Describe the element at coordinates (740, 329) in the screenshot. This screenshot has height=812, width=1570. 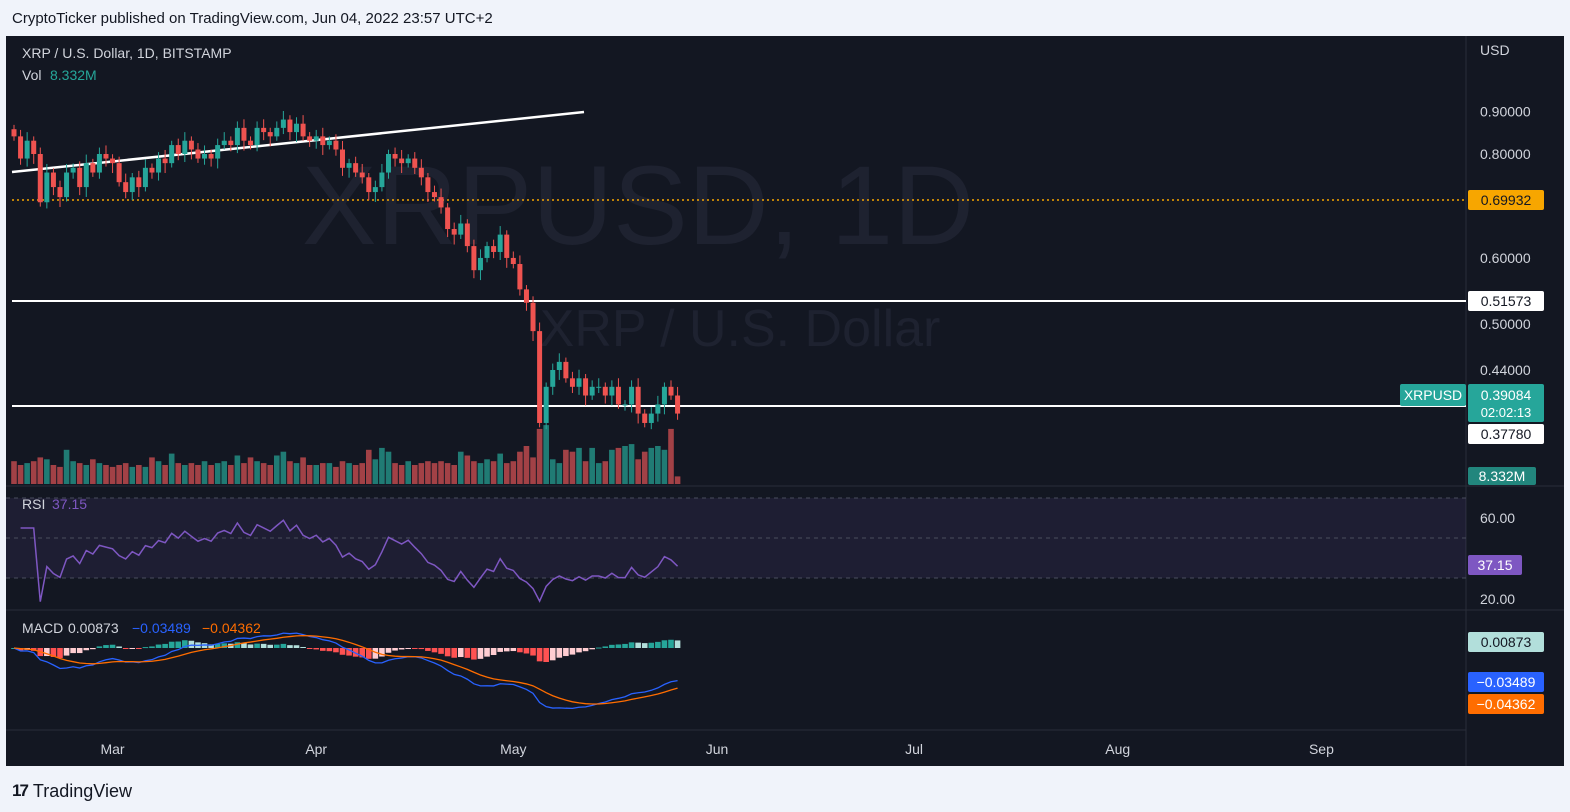
I see `description-watermark: XRP / U.S. Dollar` at that location.